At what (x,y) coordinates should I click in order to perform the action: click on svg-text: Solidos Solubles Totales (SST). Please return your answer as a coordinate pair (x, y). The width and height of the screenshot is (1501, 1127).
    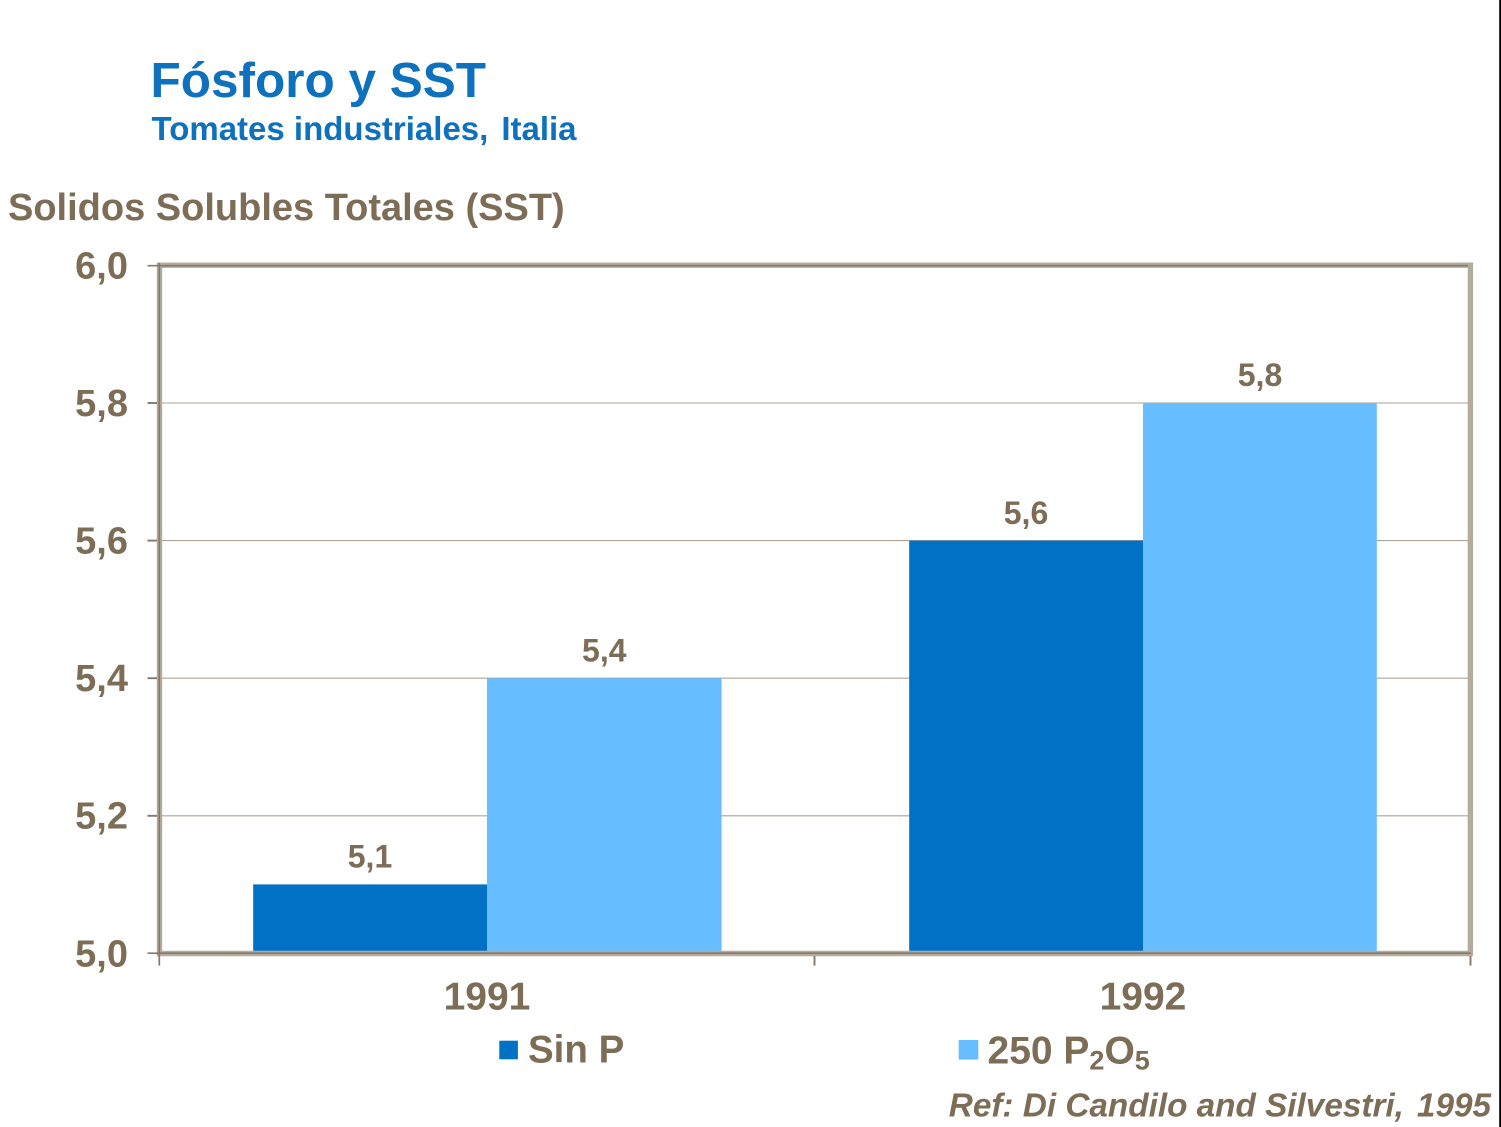
    Looking at the image, I should click on (286, 208).